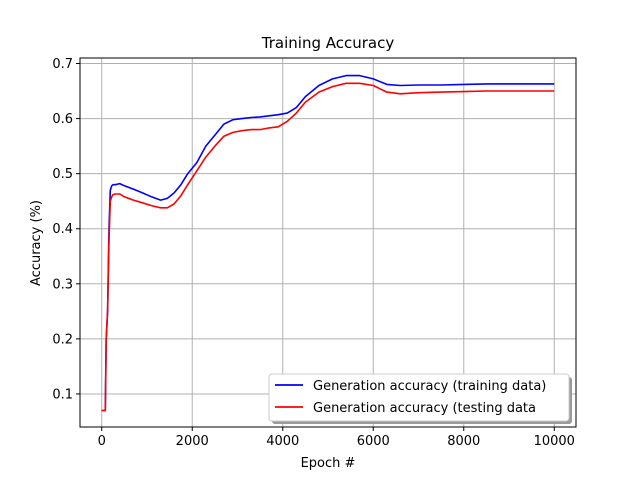  I want to click on x-axis-ticks: 0 2000 4000 6000 8000 10000, so click(336, 438).